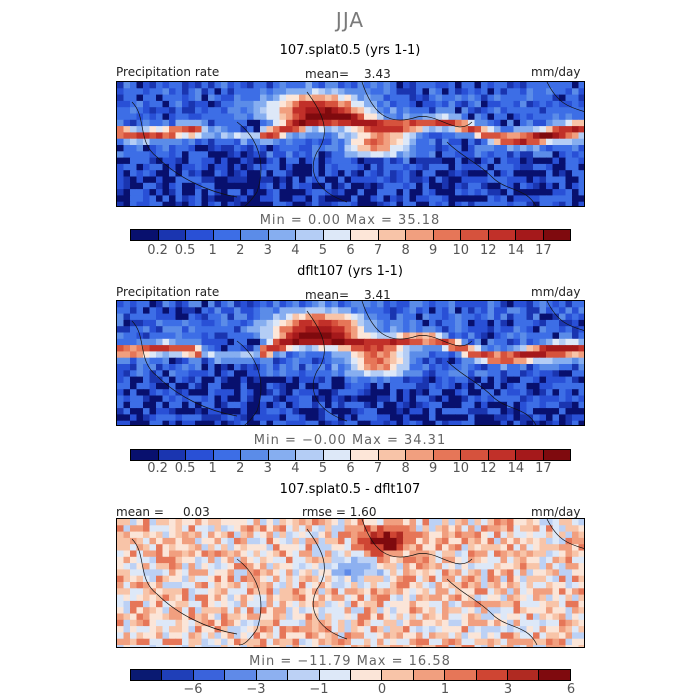 This screenshot has width=700, height=700. I want to click on panel-2-map, so click(350, 363).